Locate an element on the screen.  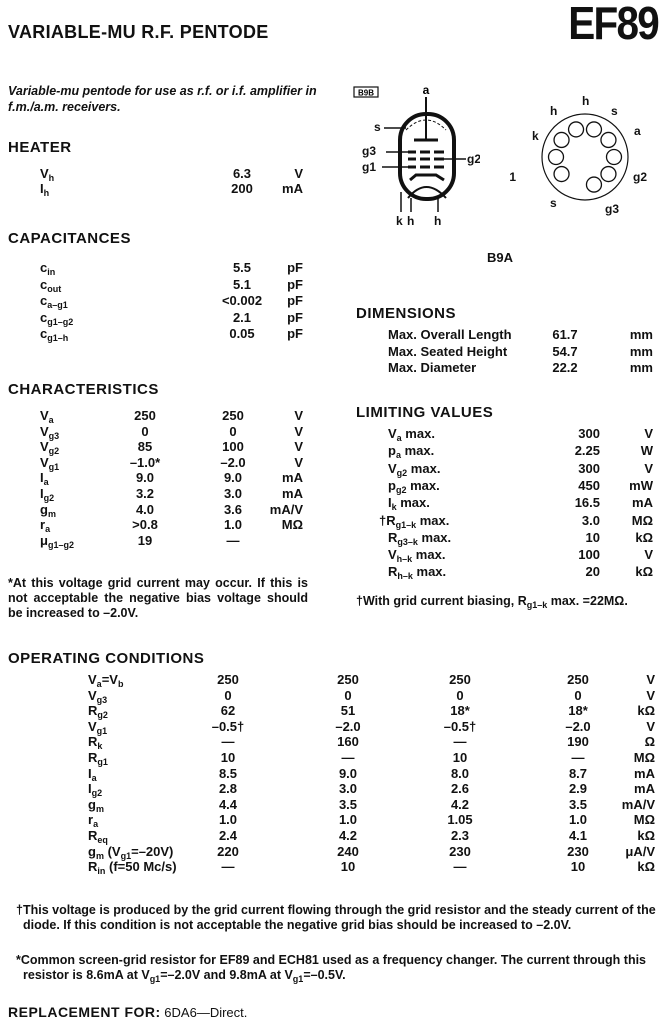
parameter-symbol: pa max. is located at coordinates (411, 452).